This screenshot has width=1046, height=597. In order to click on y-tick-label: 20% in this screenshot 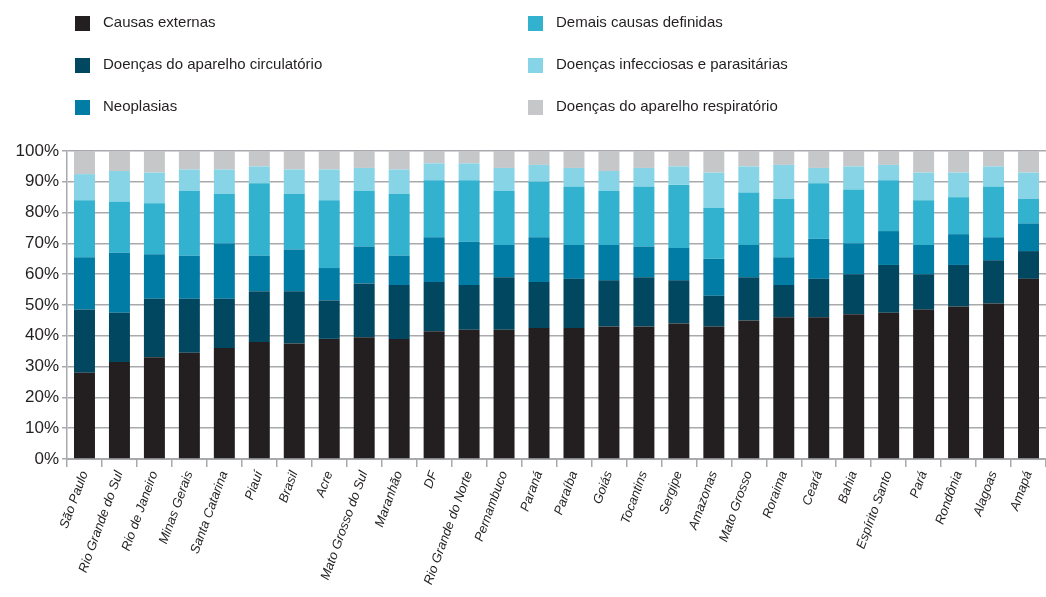, I will do `click(41, 397)`.